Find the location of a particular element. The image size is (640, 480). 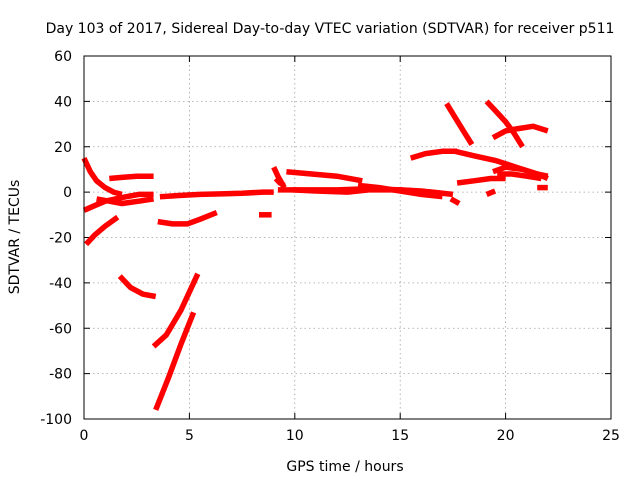

x-tick-label: 5 is located at coordinates (189, 436).